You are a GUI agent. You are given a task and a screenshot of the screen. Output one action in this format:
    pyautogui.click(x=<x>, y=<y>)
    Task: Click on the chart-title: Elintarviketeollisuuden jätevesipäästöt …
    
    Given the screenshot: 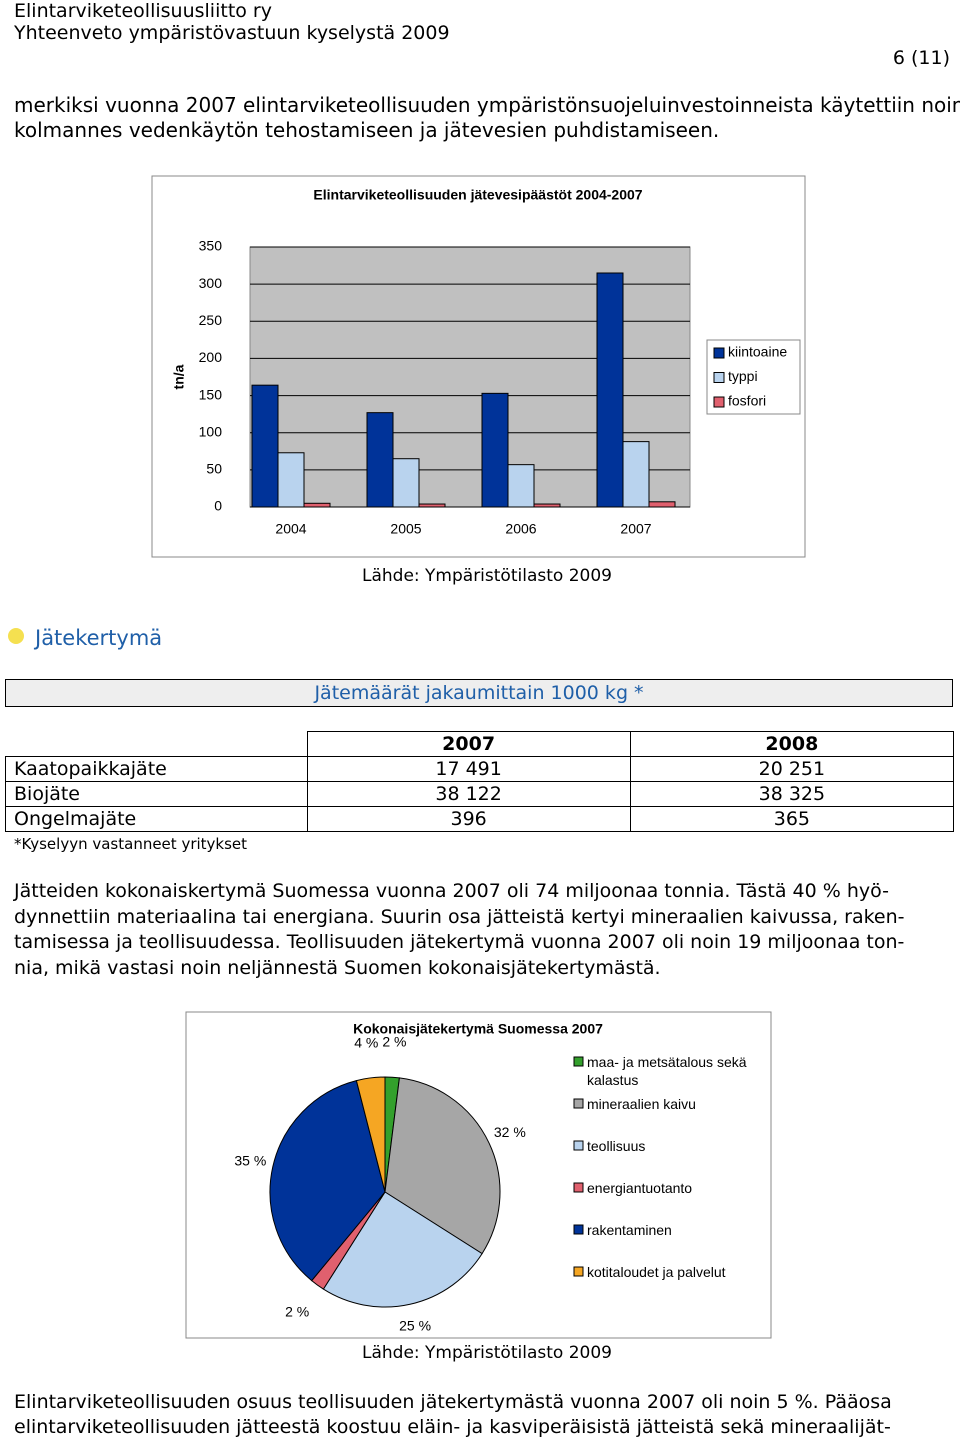 What is the action you would take?
    pyautogui.click(x=477, y=195)
    